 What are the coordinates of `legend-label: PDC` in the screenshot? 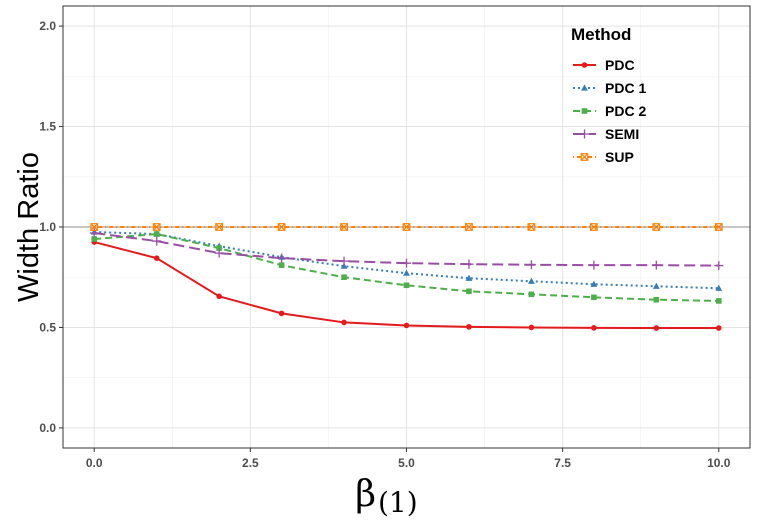 It's located at (620, 65).